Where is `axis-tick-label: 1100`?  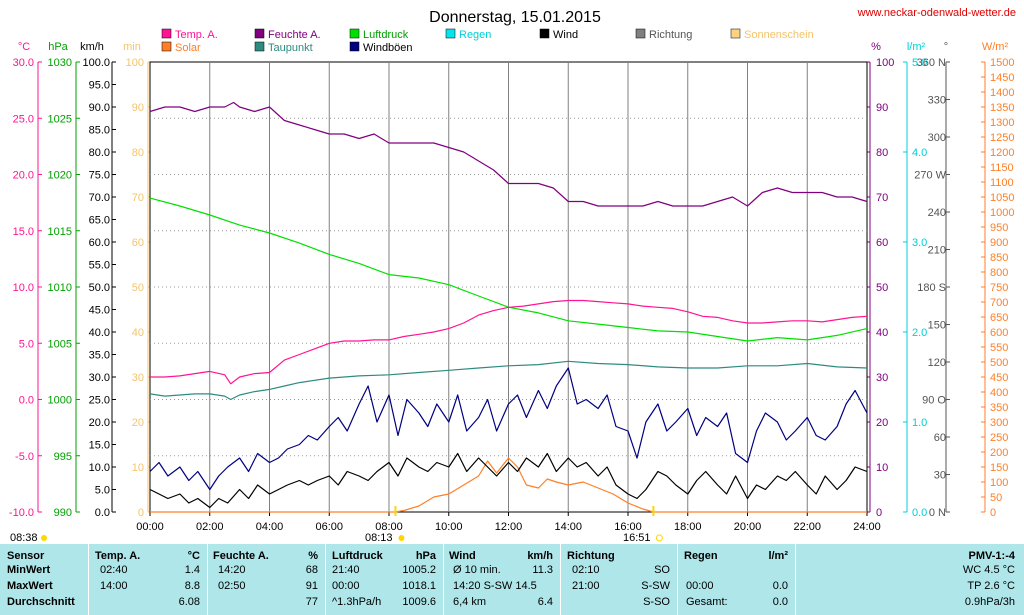
axis-tick-label: 1100 is located at coordinates (1002, 183).